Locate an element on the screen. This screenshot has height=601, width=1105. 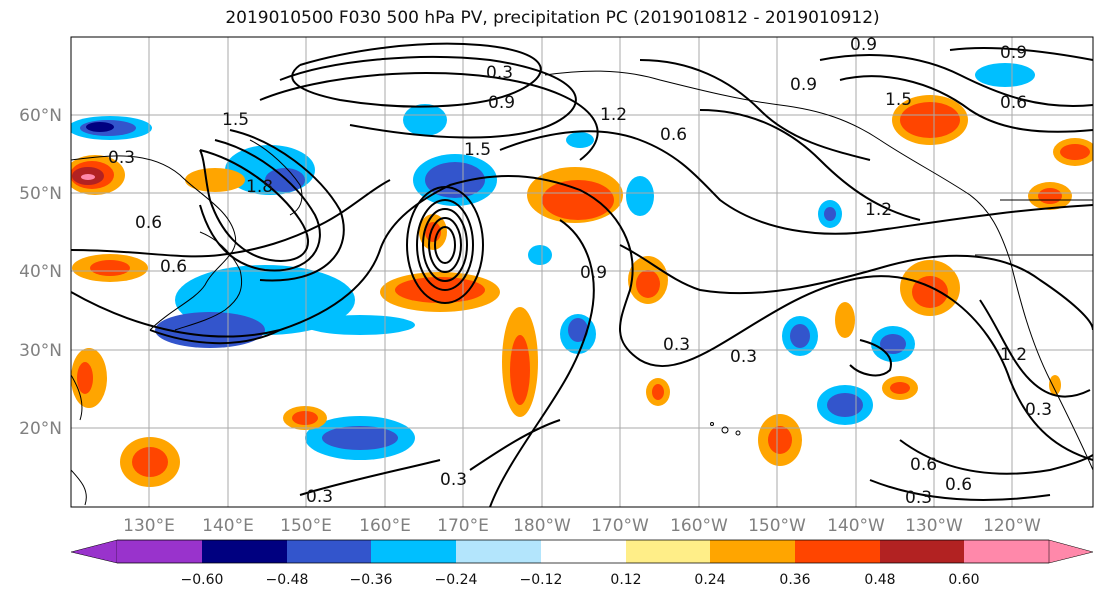
lon-label: 150°E is located at coordinates (306, 526).